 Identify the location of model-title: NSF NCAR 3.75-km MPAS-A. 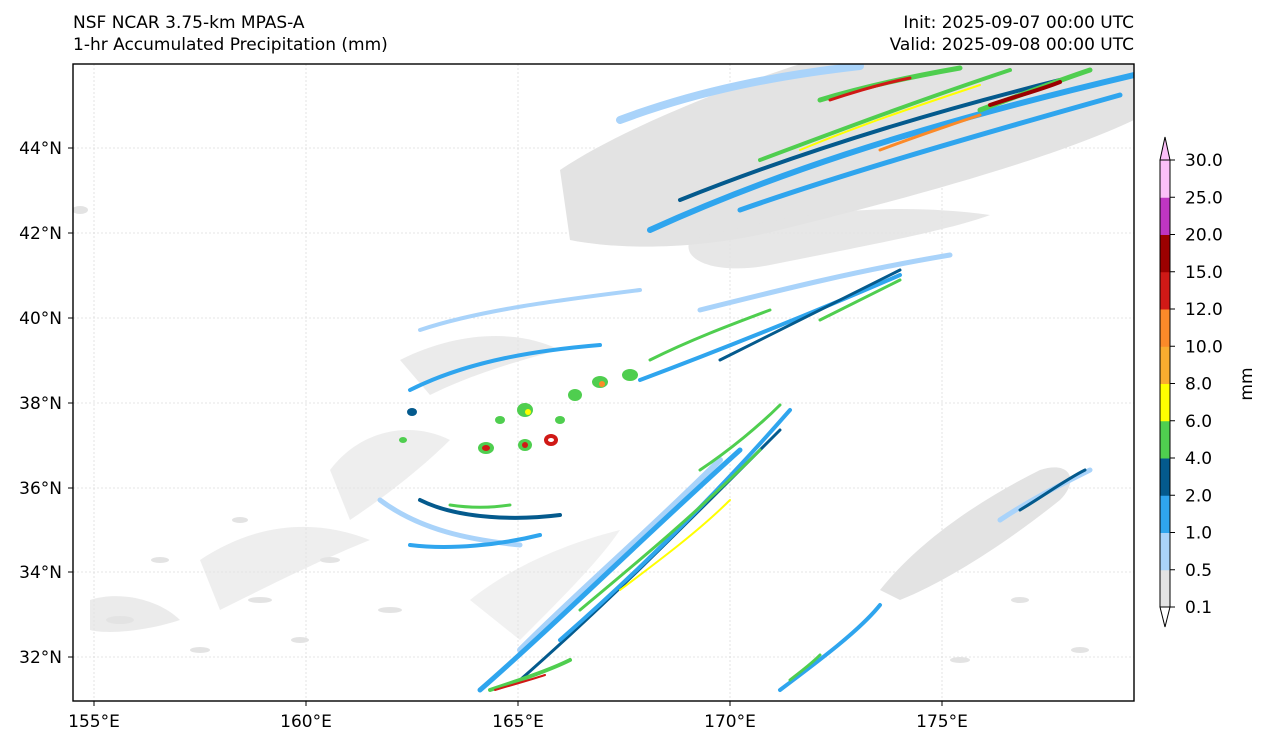
(189, 23).